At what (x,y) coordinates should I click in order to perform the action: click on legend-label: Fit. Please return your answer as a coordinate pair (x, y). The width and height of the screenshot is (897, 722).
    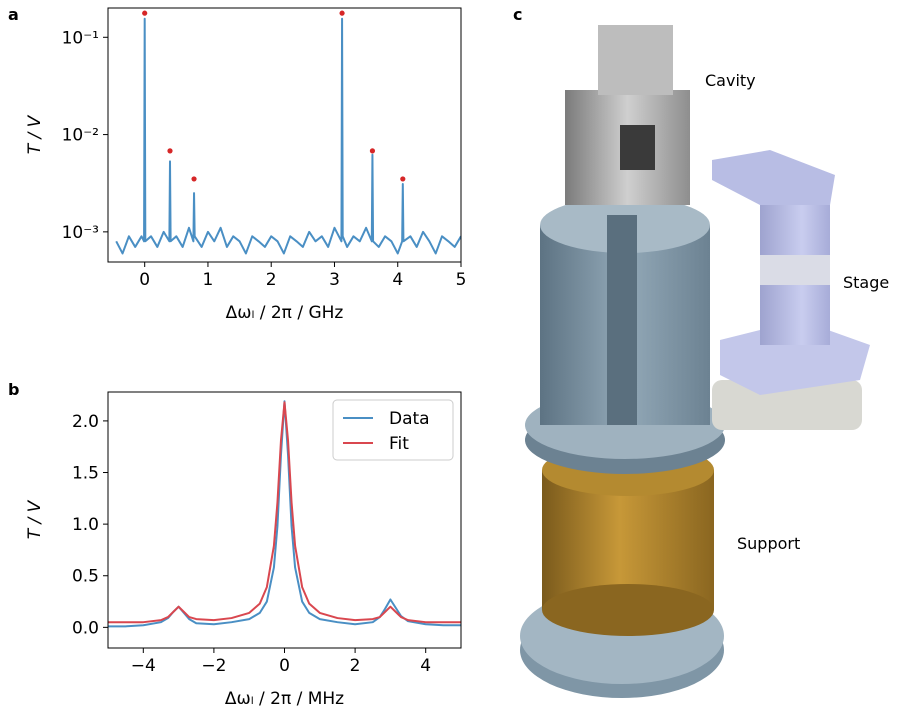
    Looking at the image, I should click on (399, 444).